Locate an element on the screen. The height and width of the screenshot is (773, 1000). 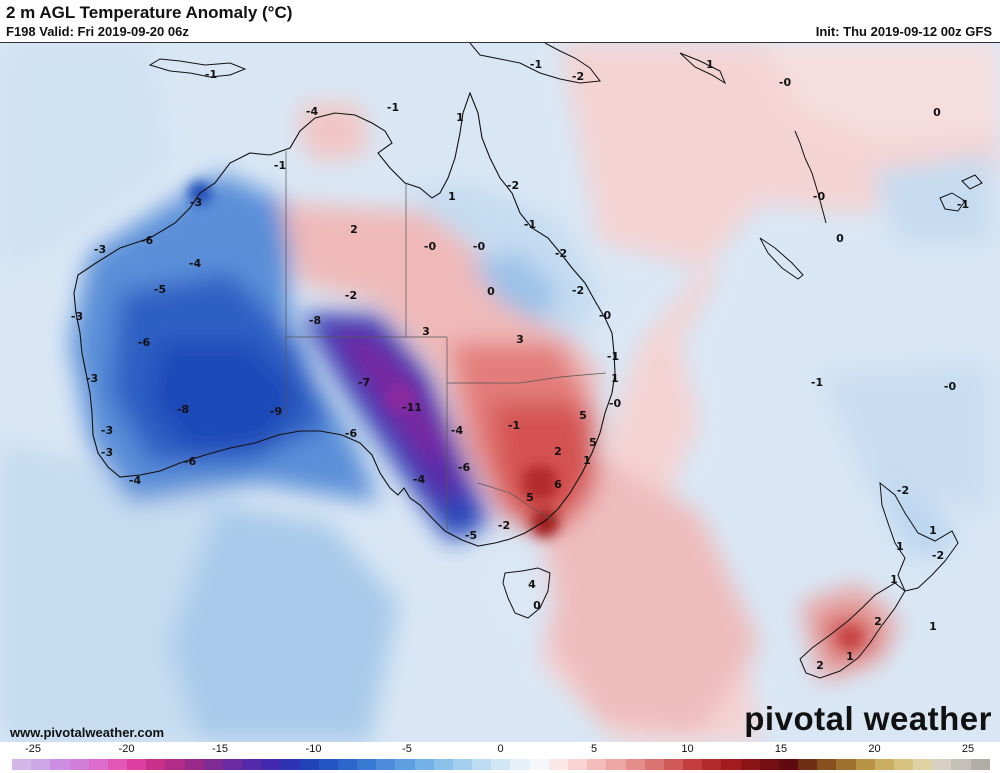
colorbar: -25 -20 -15 -10 -5 0 5 10 15 20 25 is located at coordinates (500, 757).